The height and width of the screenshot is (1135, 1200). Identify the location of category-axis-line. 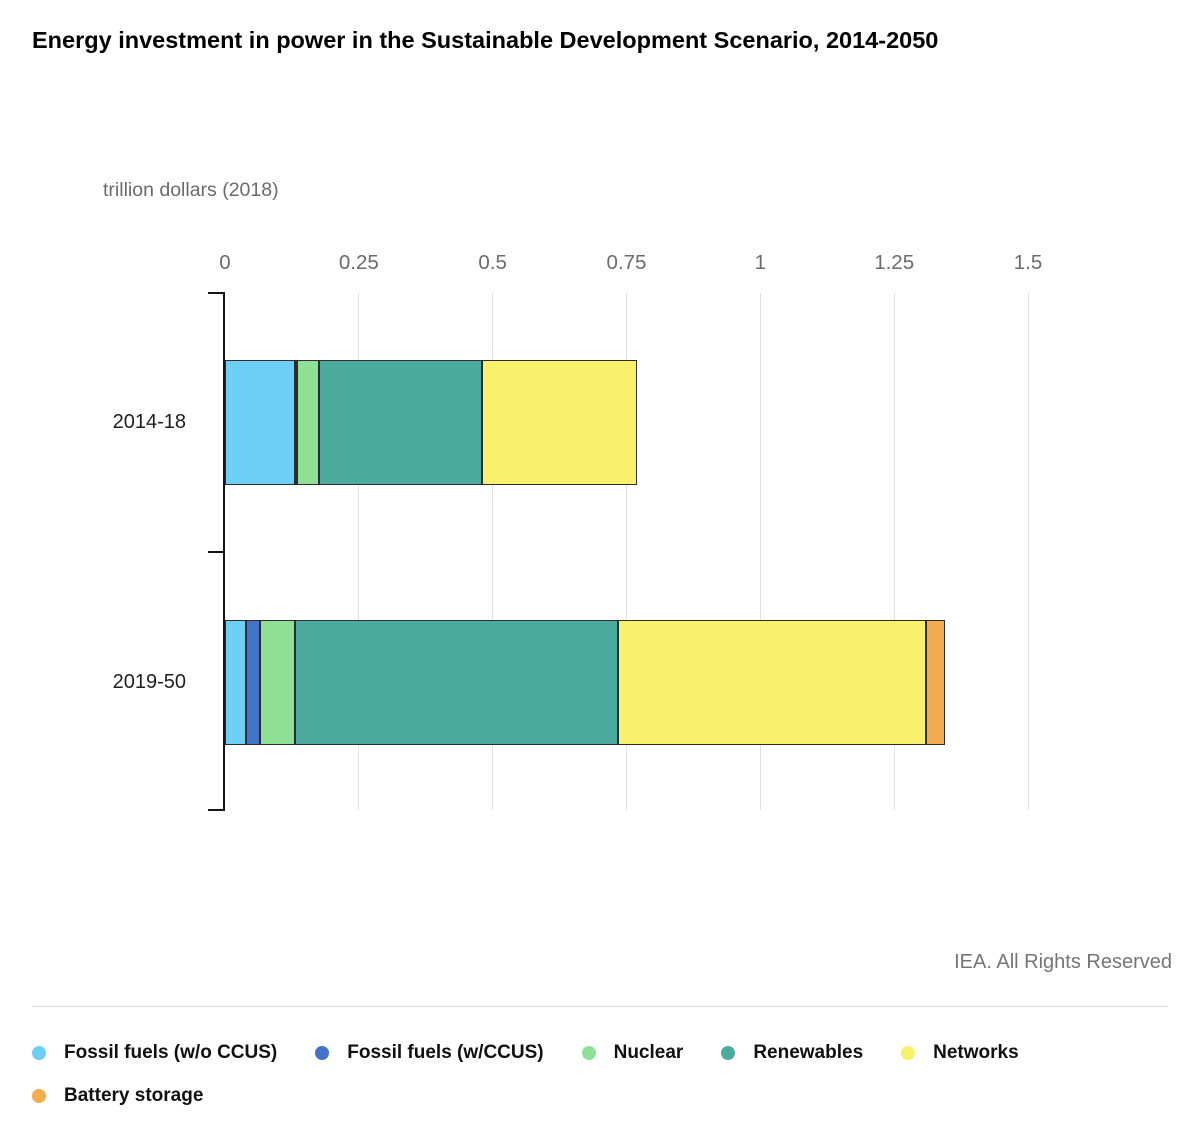
(224, 551).